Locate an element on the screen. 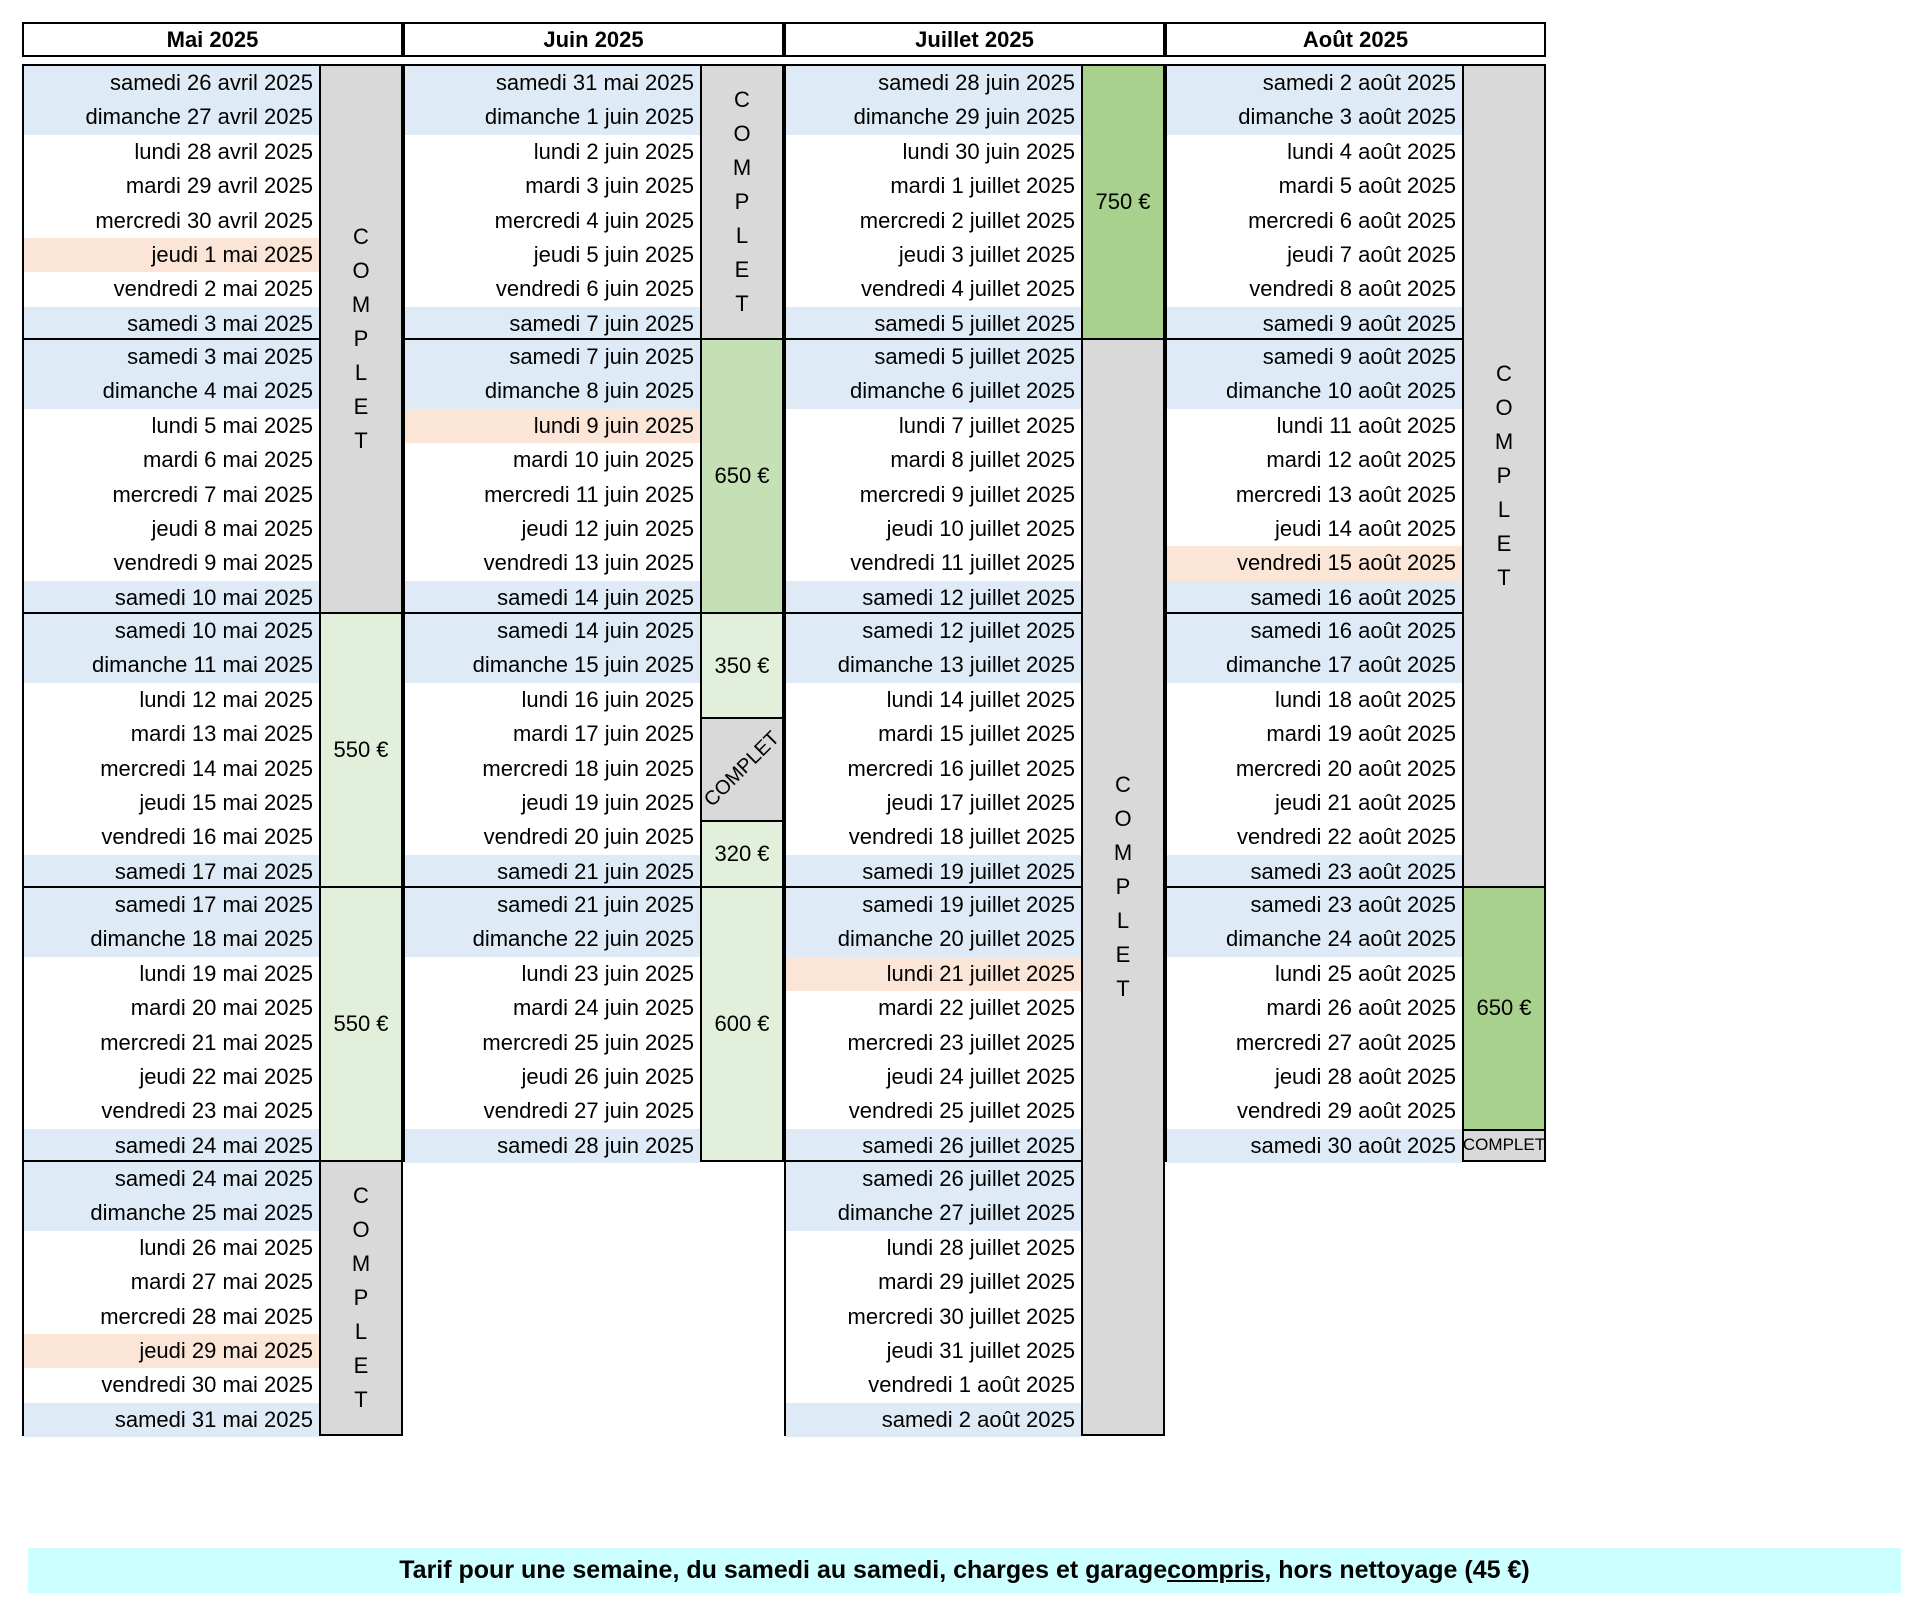 This screenshot has width=1920, height=1610. day-row: mardi 10 juin 2025 is located at coordinates (603, 460).